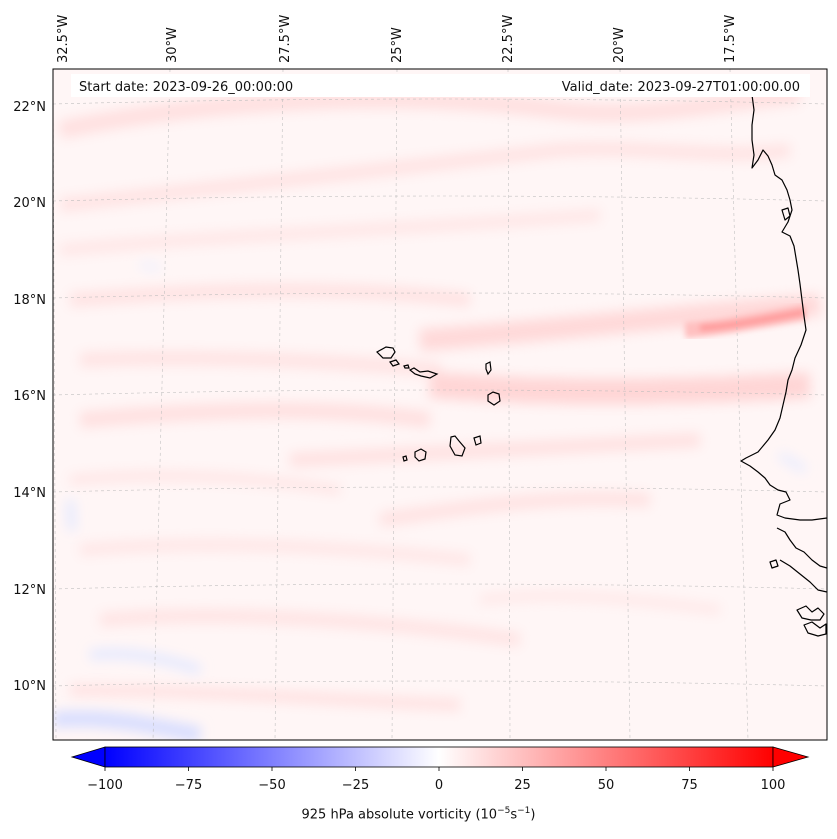  Describe the element at coordinates (619, 45) in the screenshot. I see `lon-label: 20°W` at that location.